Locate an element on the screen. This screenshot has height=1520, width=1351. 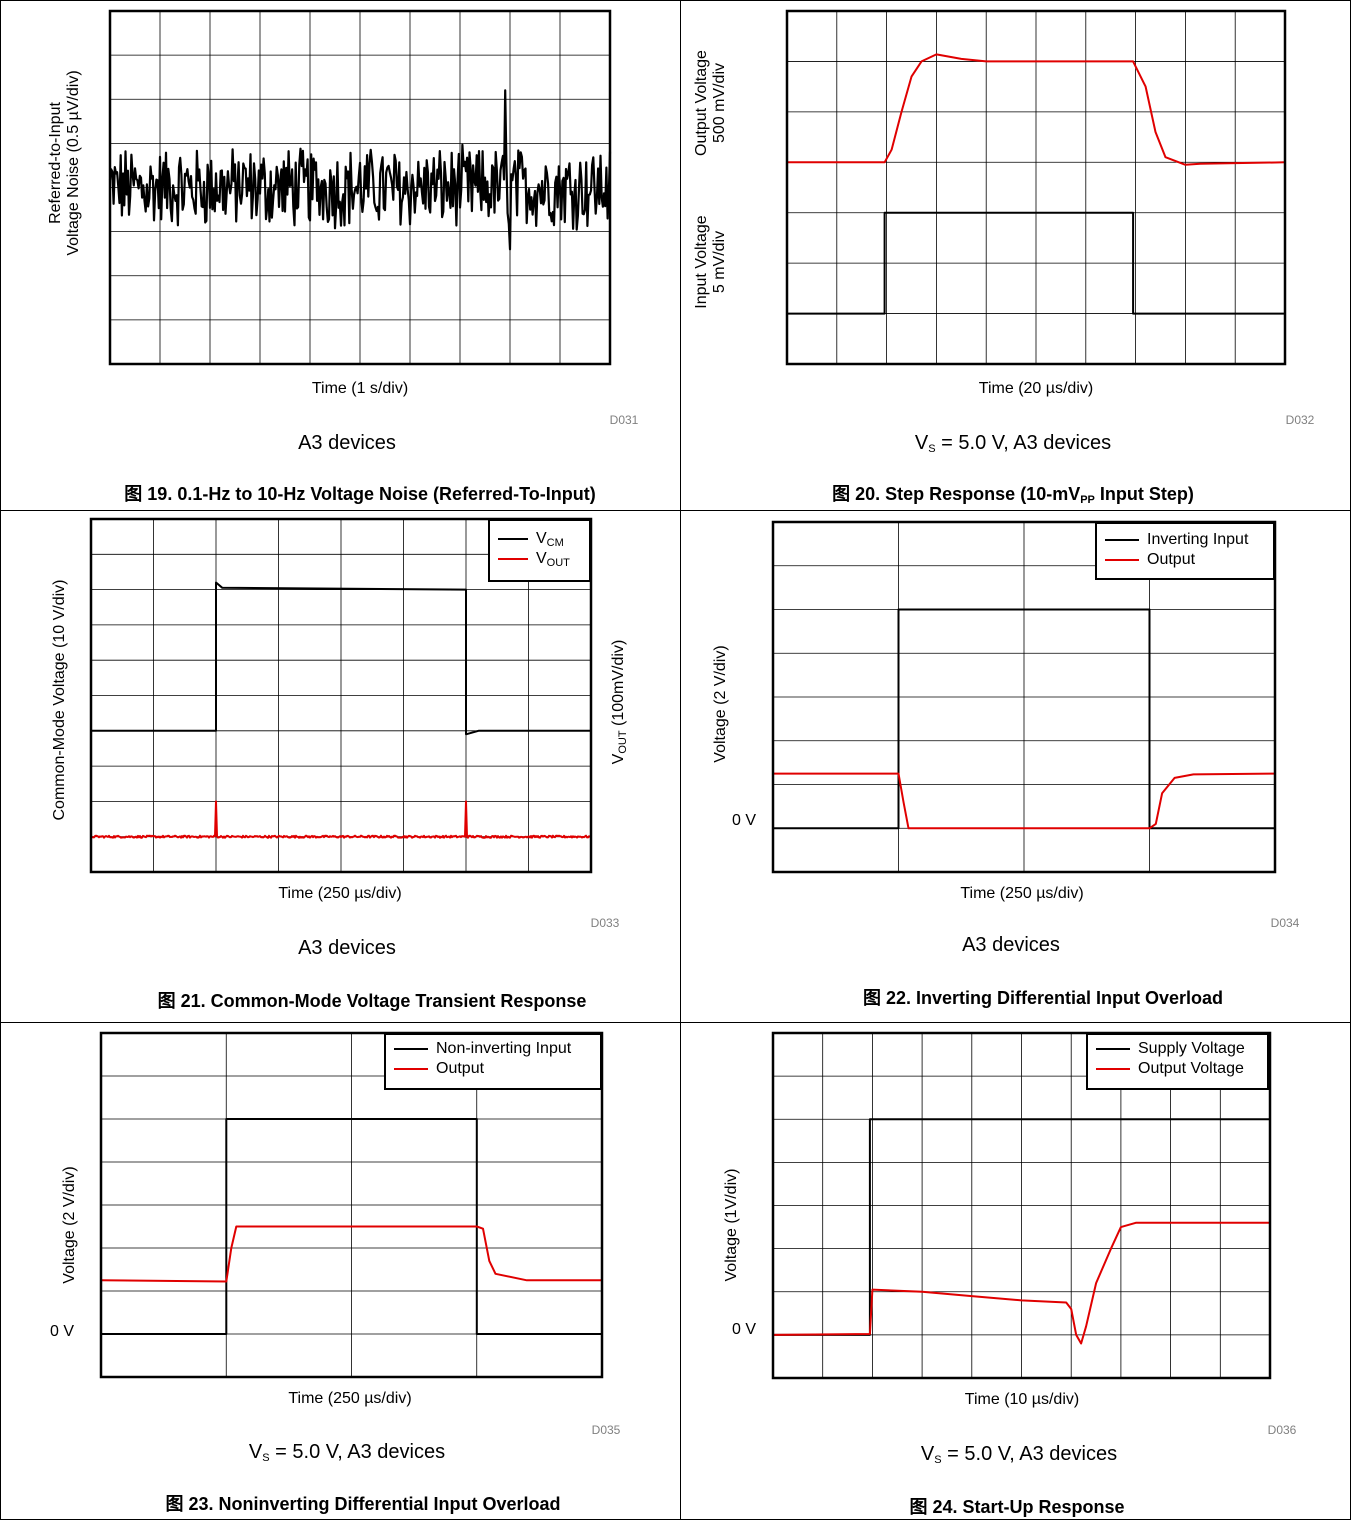
chart-20-caption-prefix: 图 20. is located at coordinates (856, 494).